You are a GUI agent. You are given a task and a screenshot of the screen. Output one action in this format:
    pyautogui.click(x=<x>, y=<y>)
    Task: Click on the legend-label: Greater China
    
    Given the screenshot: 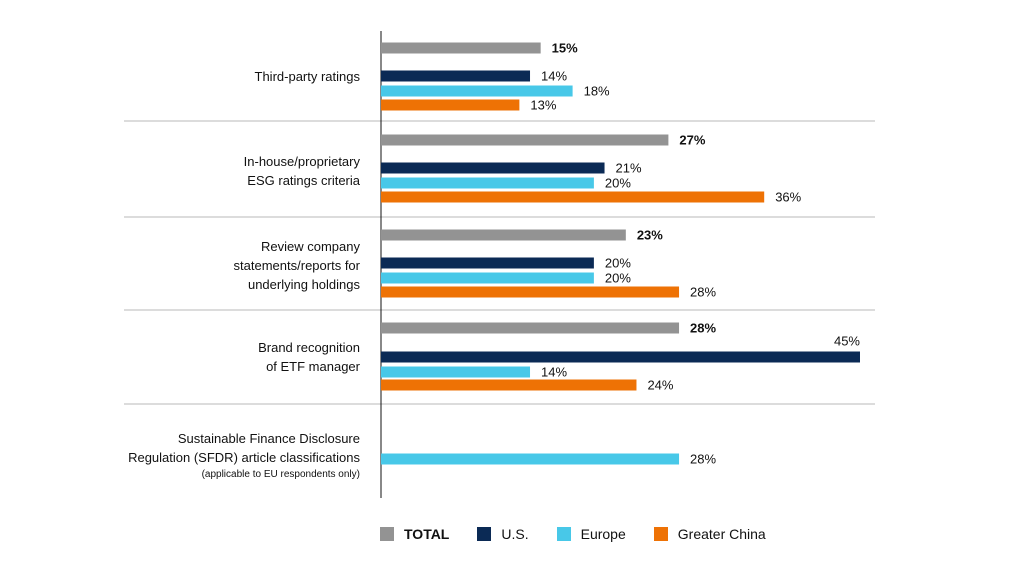 What is the action you would take?
    pyautogui.click(x=721, y=534)
    